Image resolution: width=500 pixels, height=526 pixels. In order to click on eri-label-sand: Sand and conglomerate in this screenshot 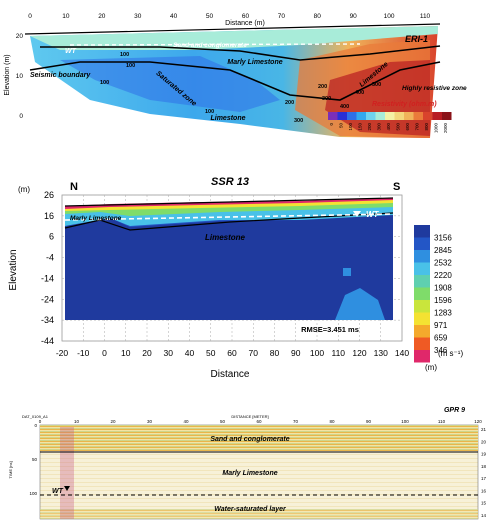, I will do `click(210, 45)`.